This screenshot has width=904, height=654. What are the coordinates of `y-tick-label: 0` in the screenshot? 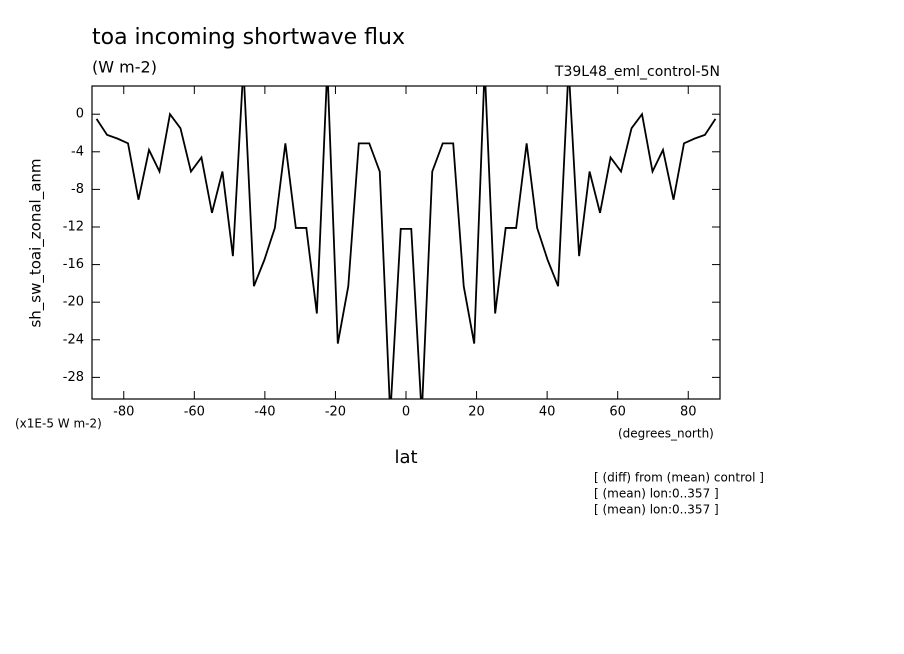 It's located at (80, 114).